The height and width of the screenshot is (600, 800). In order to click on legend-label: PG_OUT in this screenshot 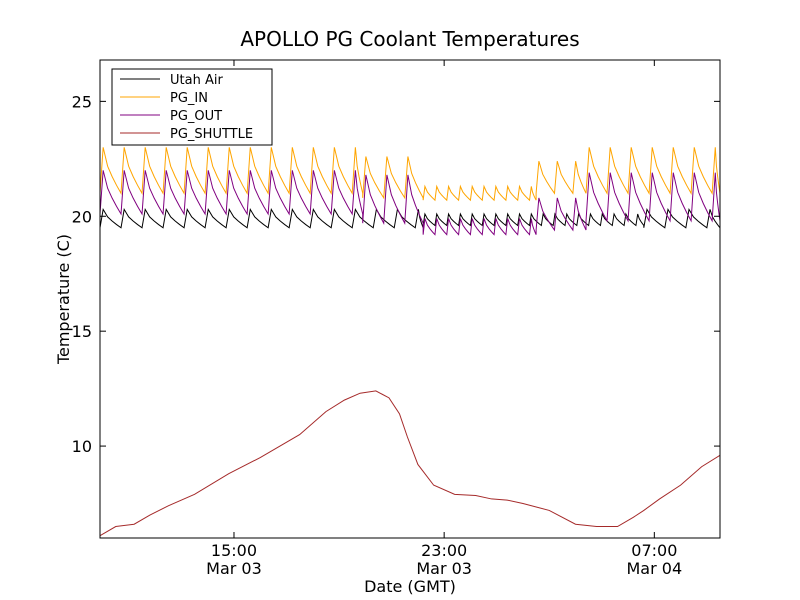, I will do `click(196, 116)`.